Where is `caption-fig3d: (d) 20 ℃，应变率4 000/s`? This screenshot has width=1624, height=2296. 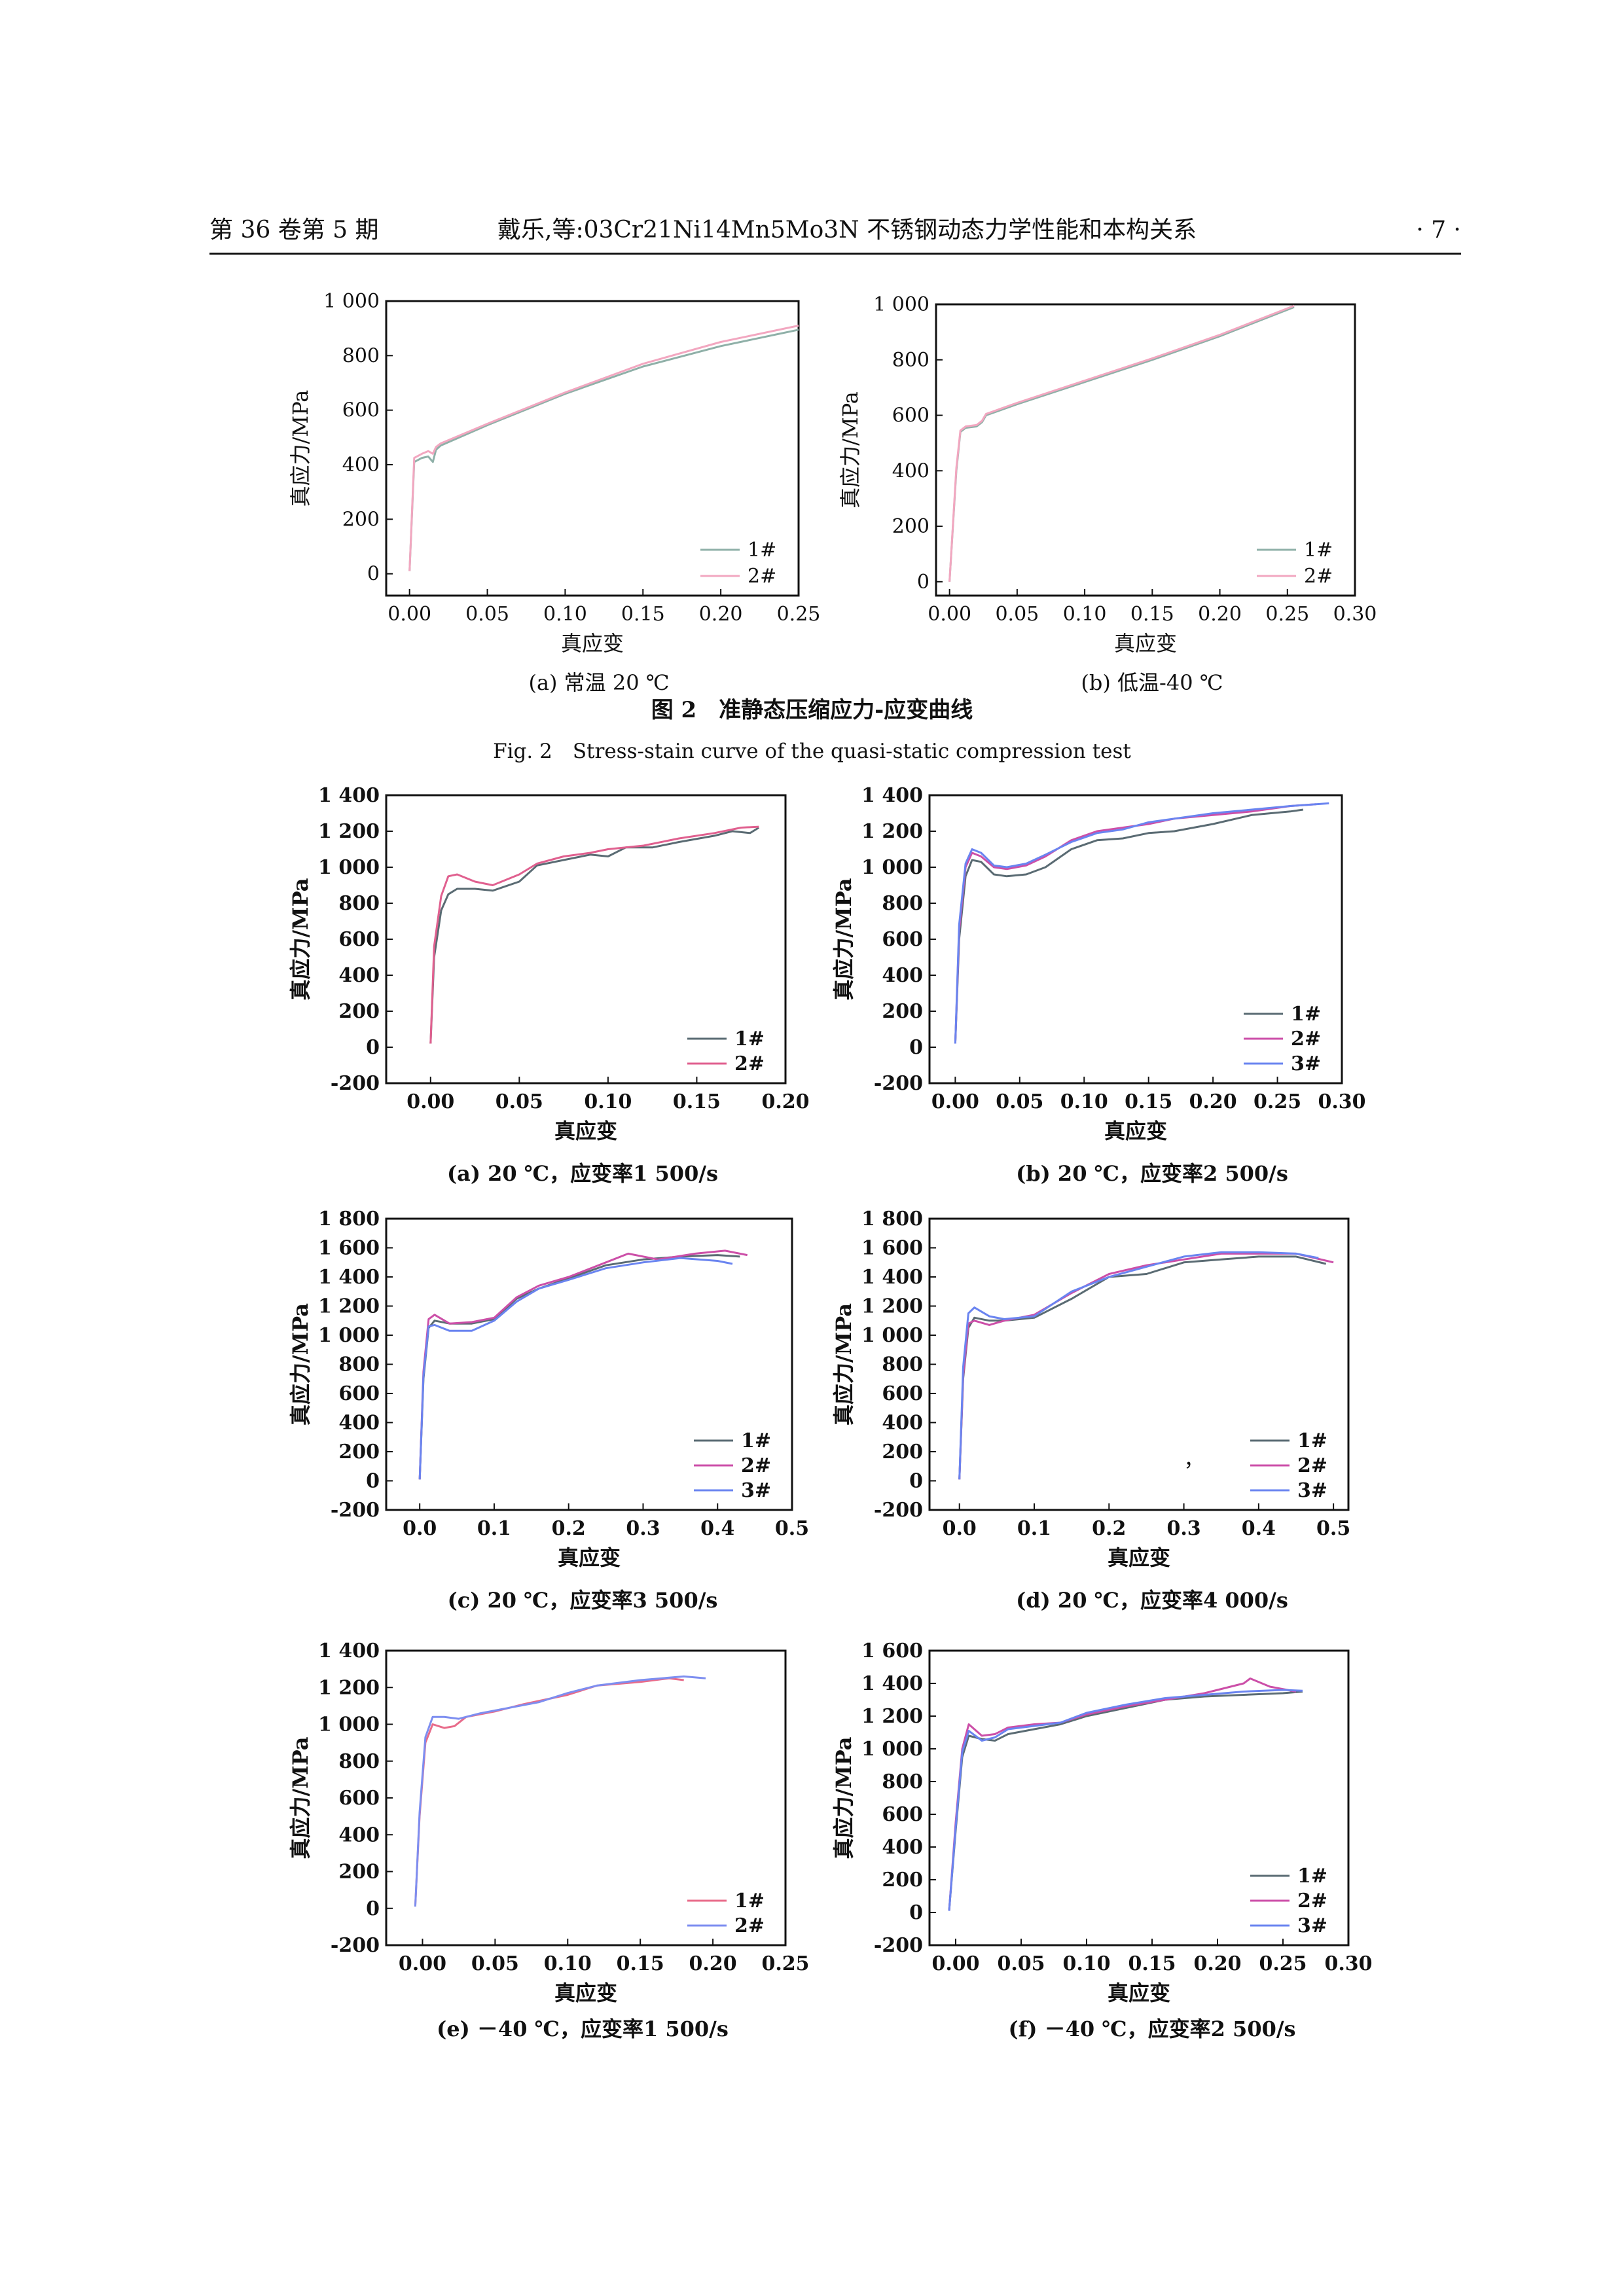 caption-fig3d: (d) 20 ℃，应变率4 000/s is located at coordinates (1152, 1600).